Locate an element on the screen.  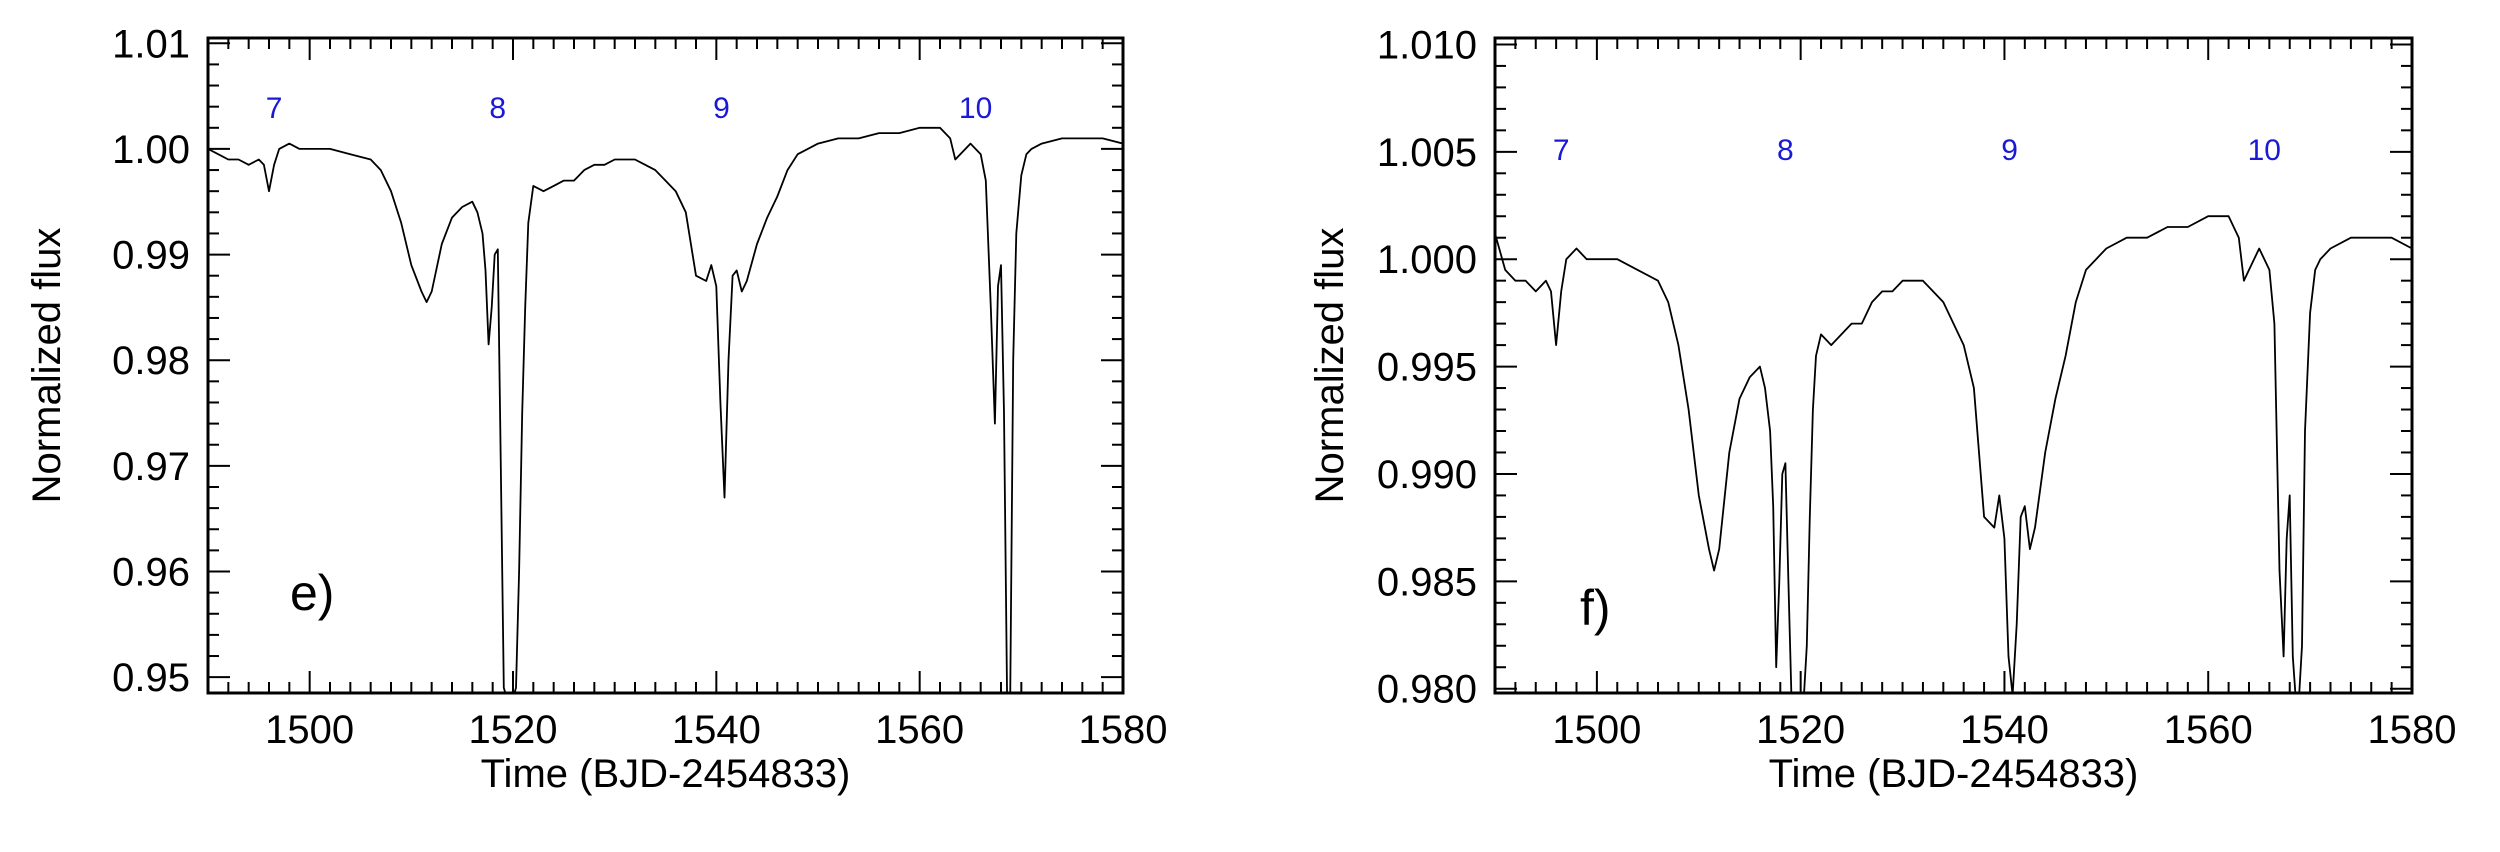
panel-label: f) is located at coordinates (1595, 608).